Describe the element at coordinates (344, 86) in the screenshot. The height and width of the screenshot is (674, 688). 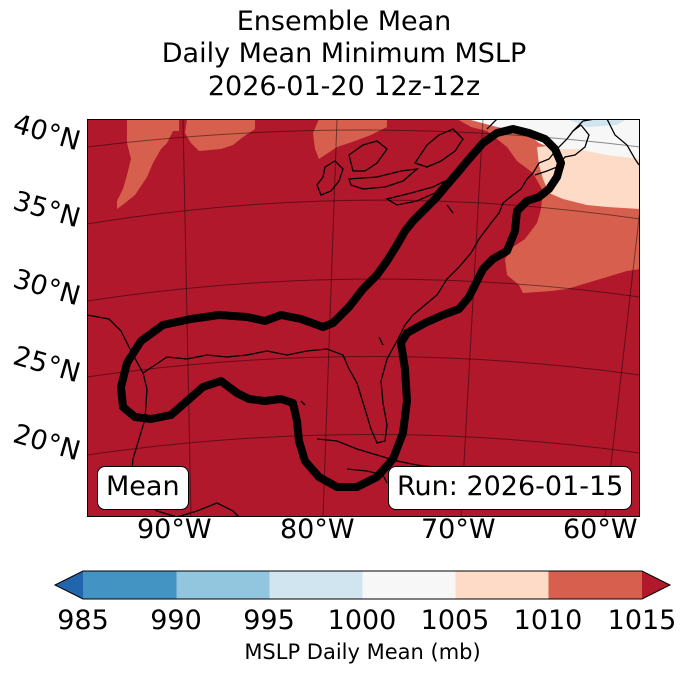
I see `title-line-3: 2026-01-20 12z-12z` at that location.